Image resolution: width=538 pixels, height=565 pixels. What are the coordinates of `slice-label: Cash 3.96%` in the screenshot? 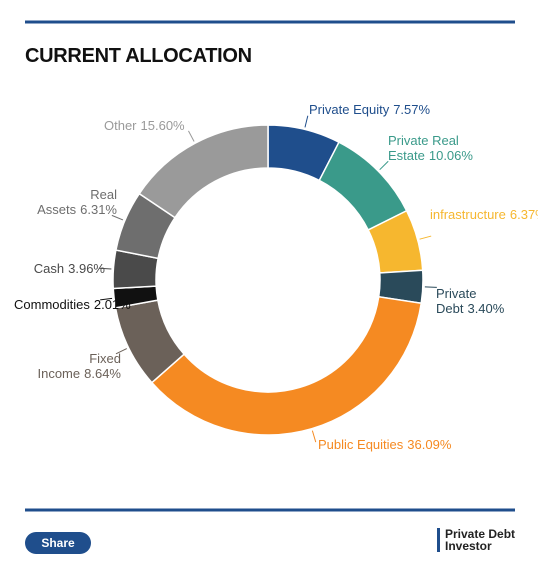 It's located at (59, 268).